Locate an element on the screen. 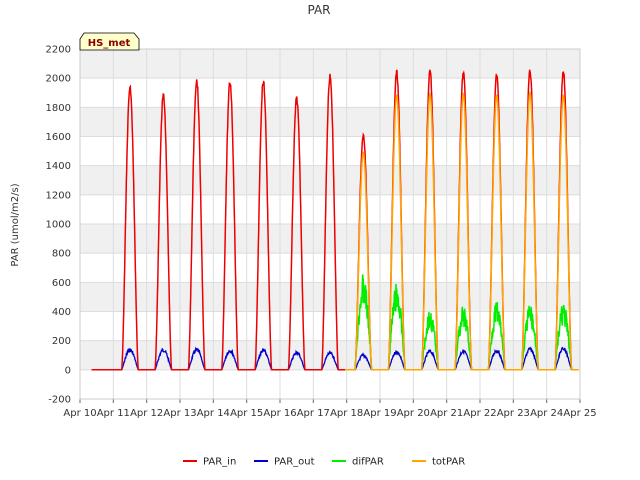  y-tick-label: 0 is located at coordinates (68, 370).